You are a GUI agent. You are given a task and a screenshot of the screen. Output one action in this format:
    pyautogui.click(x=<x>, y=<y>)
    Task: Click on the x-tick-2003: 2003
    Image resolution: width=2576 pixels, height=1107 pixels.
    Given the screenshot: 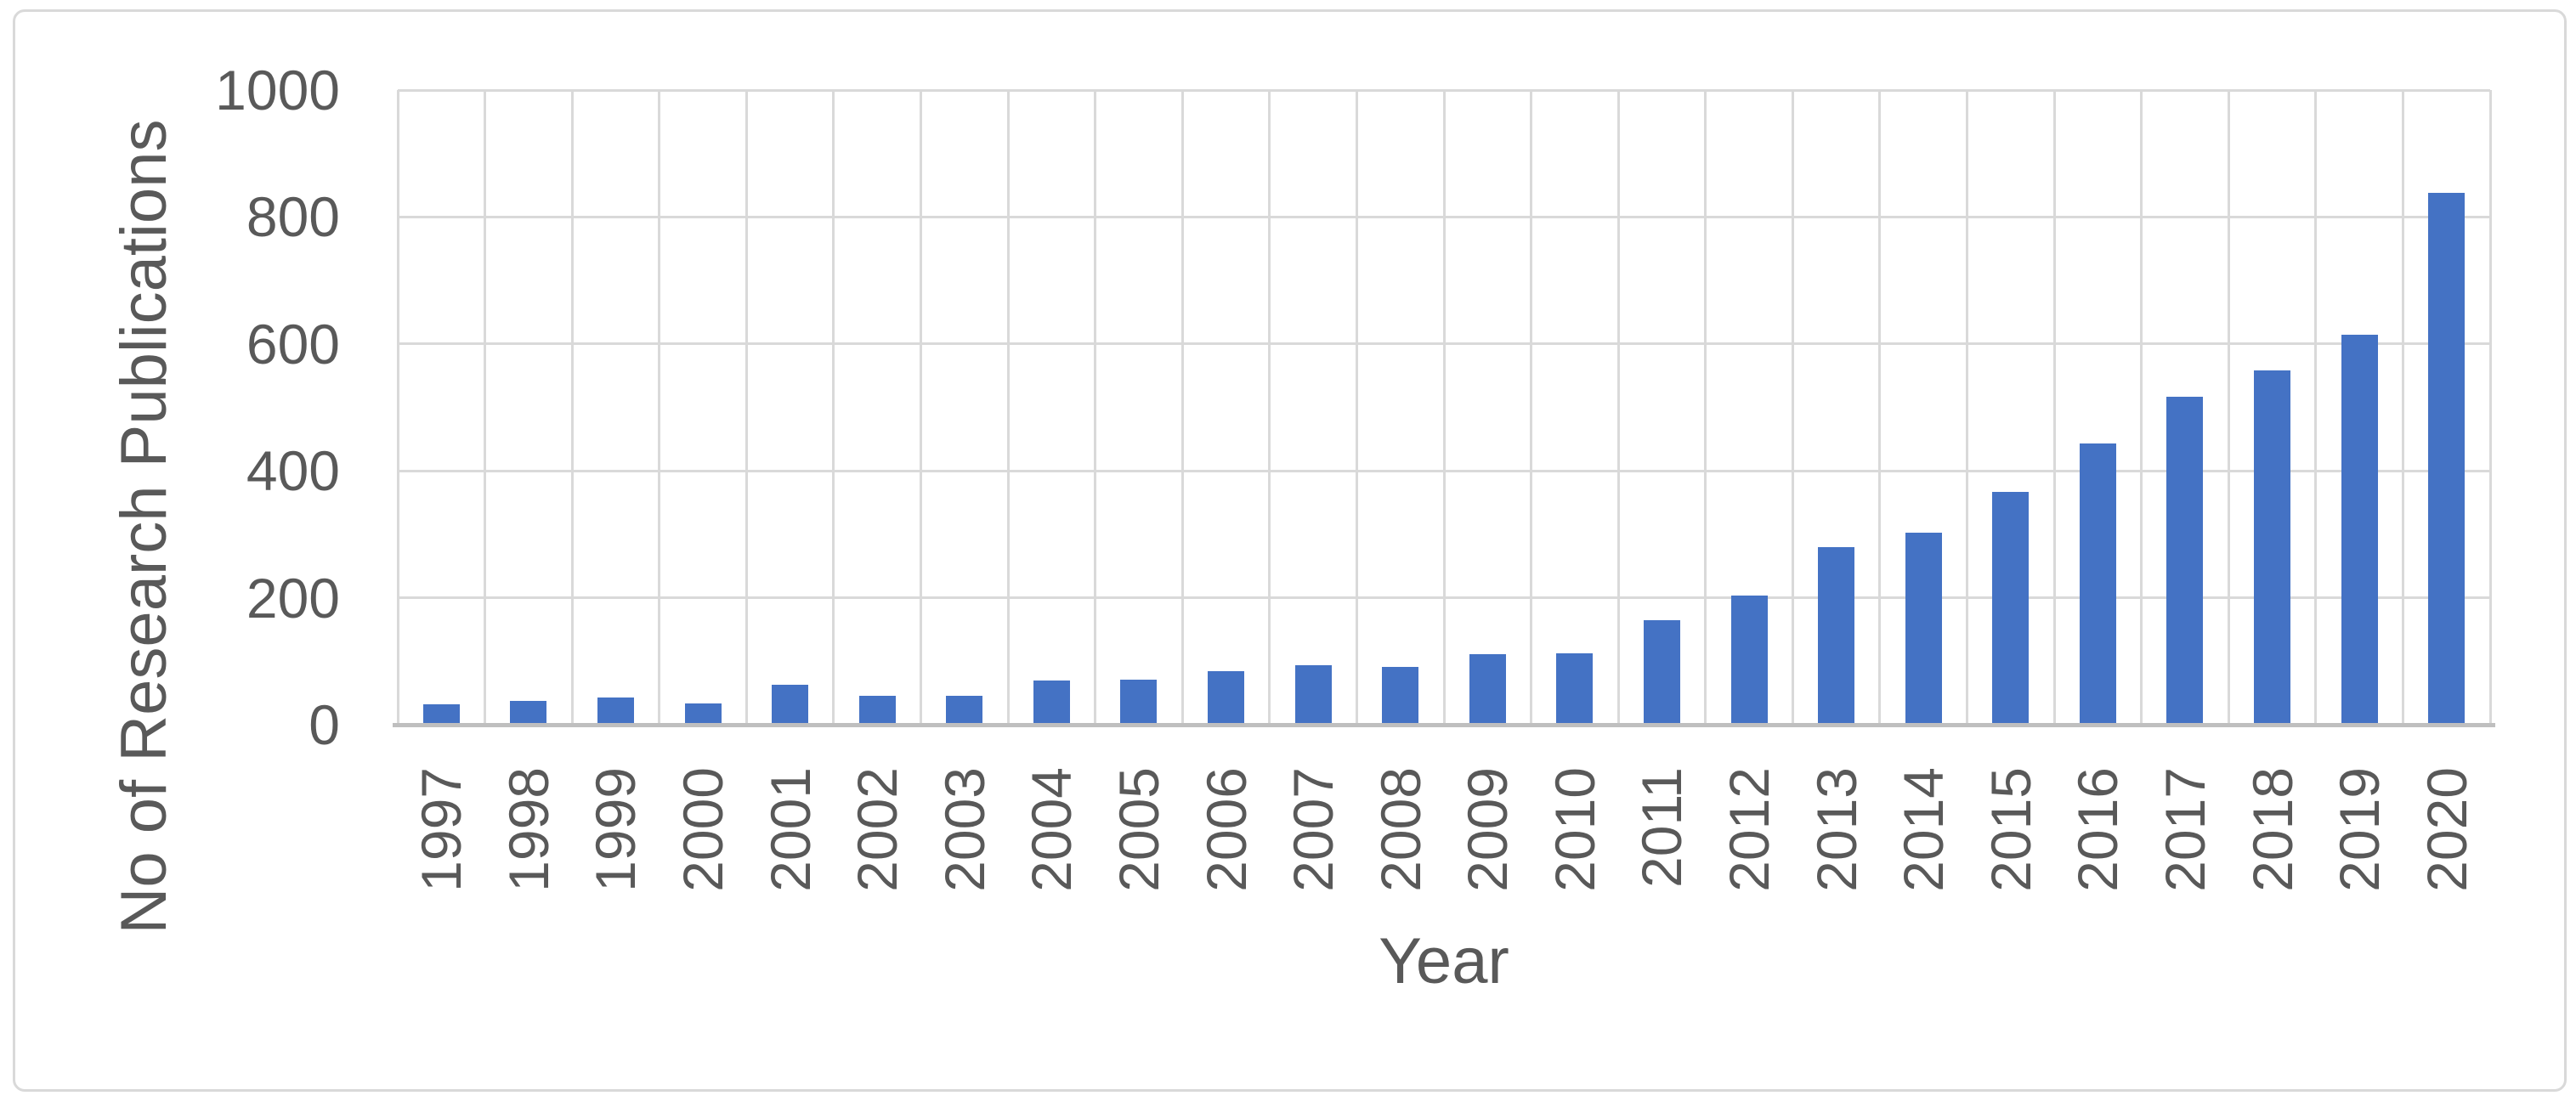 What is the action you would take?
    pyautogui.click(x=964, y=829)
    